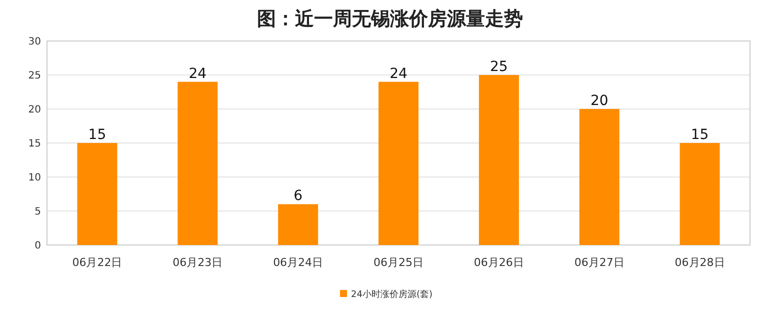  What do you see at coordinates (399, 262) in the screenshot?
I see `x-tick-label: 06月25日` at bounding box center [399, 262].